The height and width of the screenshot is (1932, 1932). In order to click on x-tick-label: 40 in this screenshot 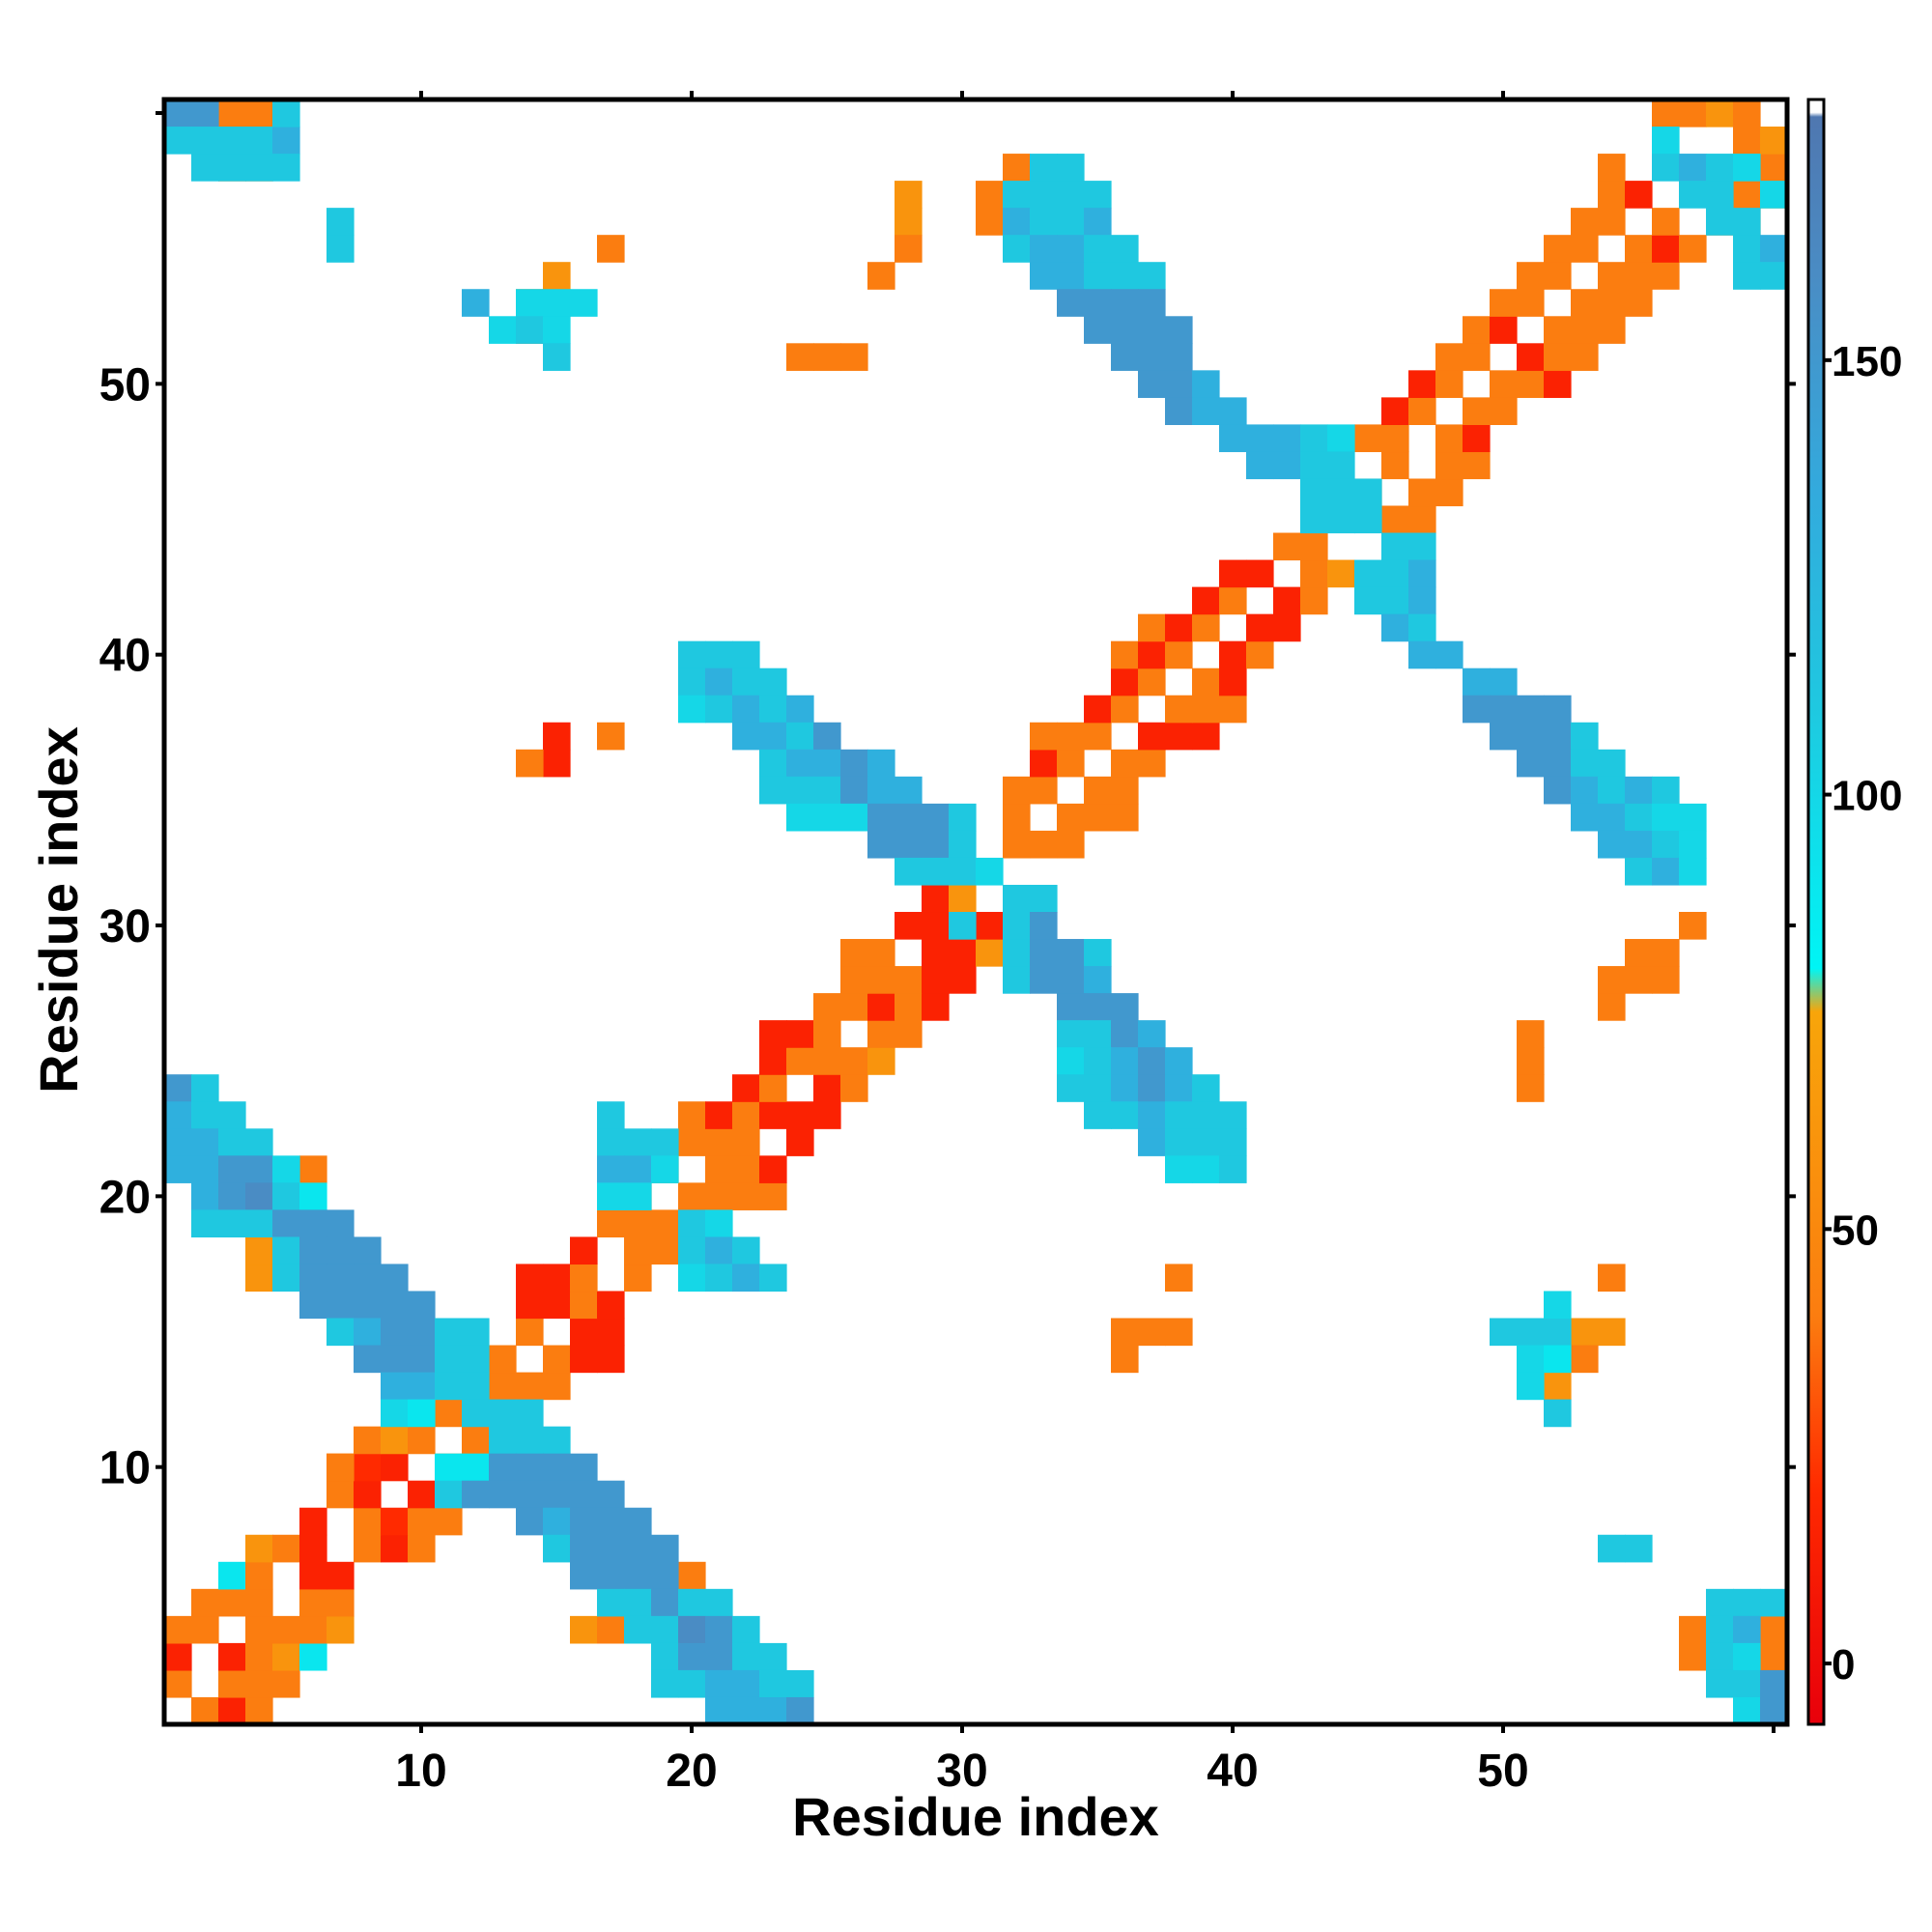, I will do `click(1232, 1771)`.